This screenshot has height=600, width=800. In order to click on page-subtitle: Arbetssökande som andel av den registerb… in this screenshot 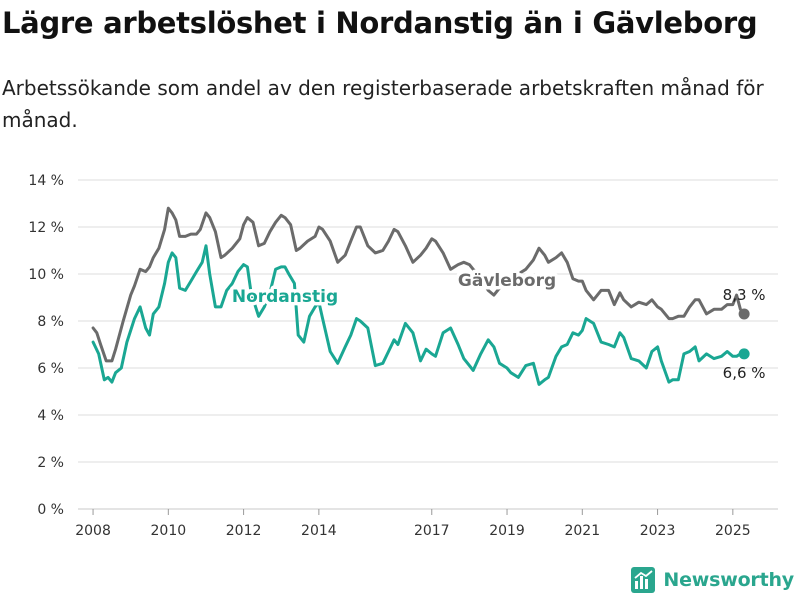, I will do `click(383, 104)`.